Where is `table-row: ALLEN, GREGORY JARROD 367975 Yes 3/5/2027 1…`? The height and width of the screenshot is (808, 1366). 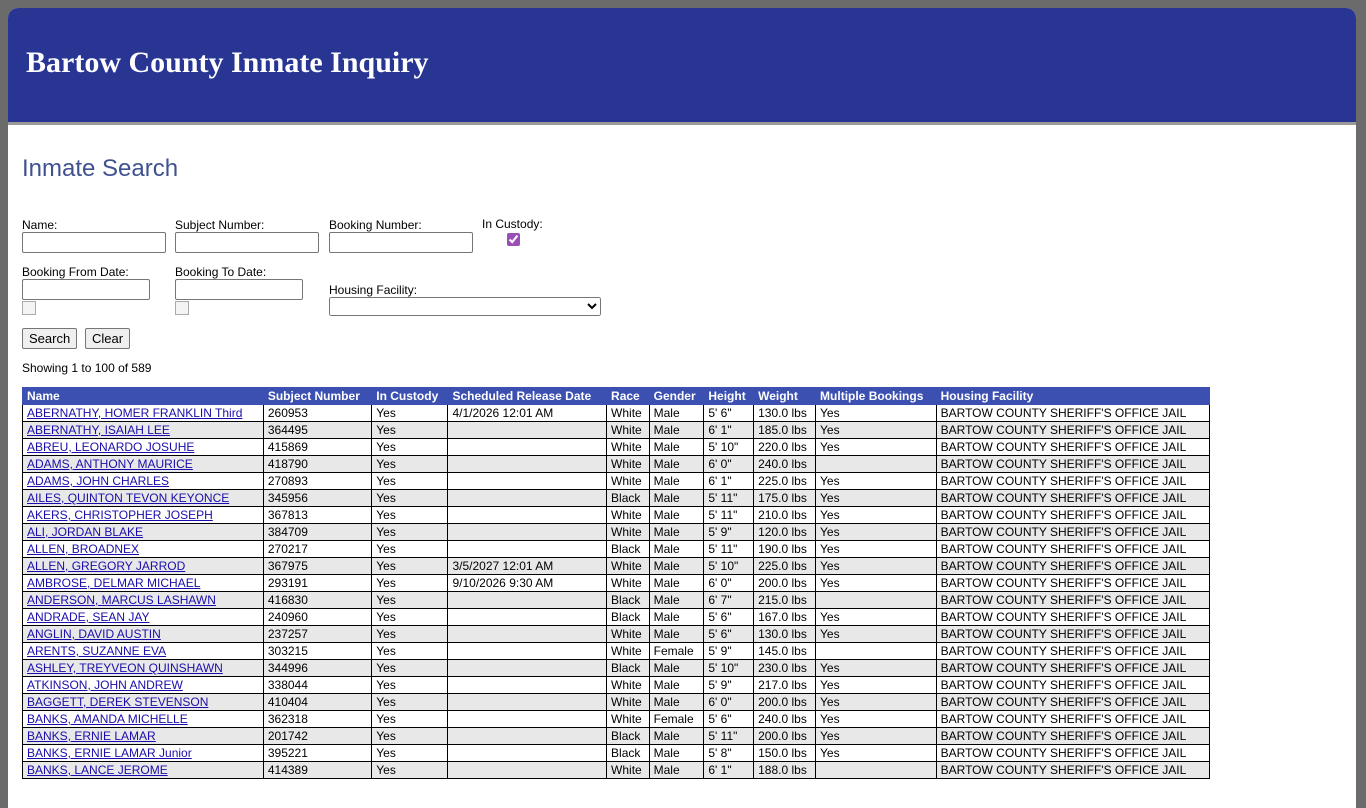 table-row: ALLEN, GREGORY JARROD 367975 Yes 3/5/2027 1… is located at coordinates (616, 566).